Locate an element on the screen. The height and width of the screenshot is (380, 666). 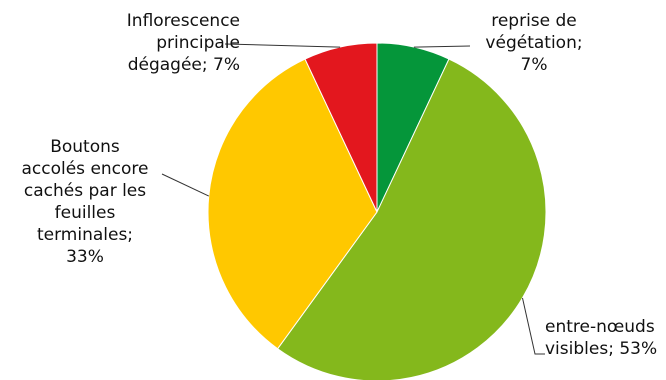
leader-reprise-vegetation is located at coordinates (442, 46).